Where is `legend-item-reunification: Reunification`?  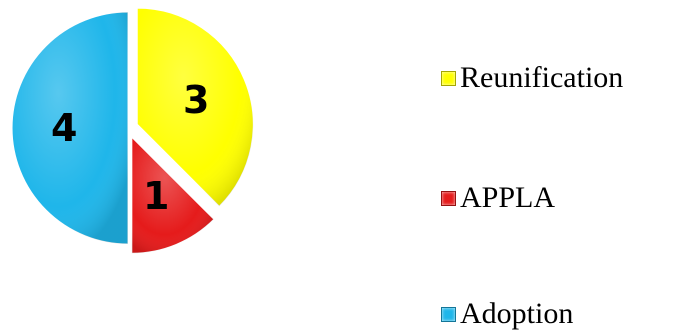
legend-item-reunification: Reunification is located at coordinates (532, 78).